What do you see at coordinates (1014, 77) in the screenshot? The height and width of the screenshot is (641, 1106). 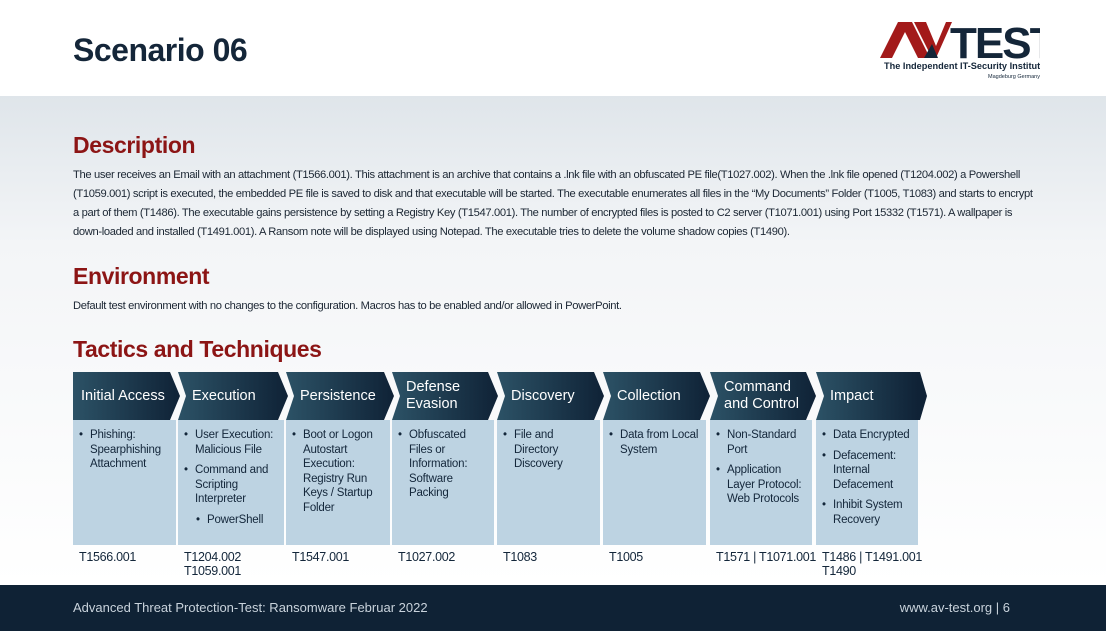 I see `svg-text: Magdeburg Germany` at bounding box center [1014, 77].